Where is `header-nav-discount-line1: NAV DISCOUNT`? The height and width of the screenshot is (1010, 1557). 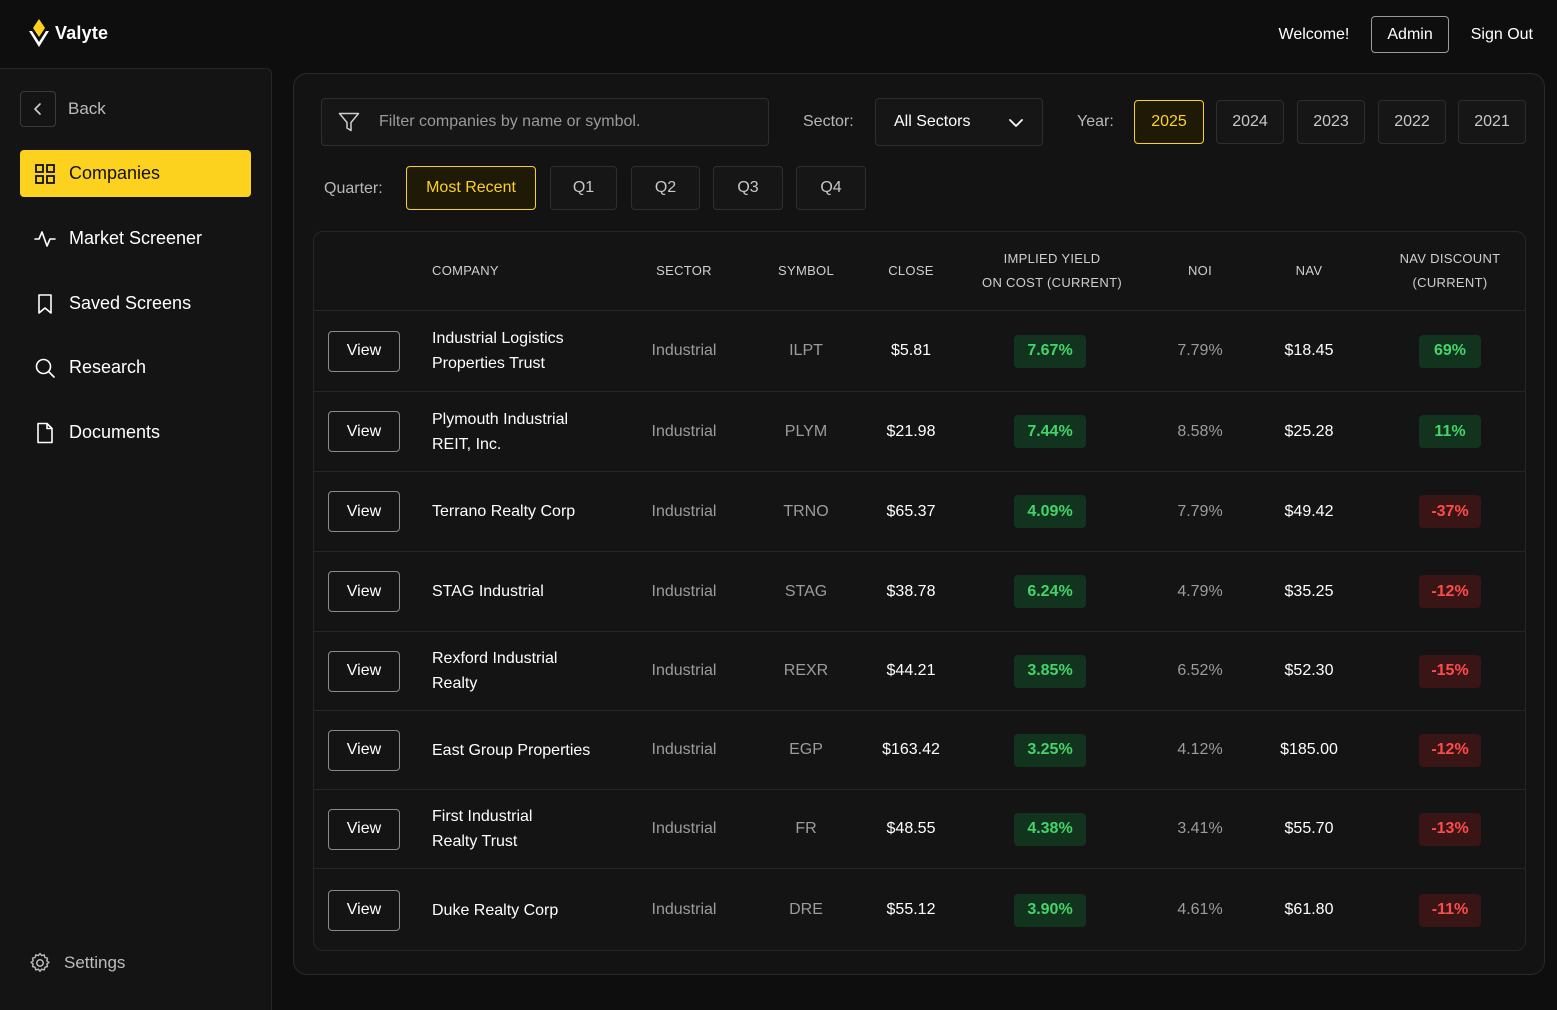
header-nav-discount-line1: NAV DISCOUNT is located at coordinates (1450, 258).